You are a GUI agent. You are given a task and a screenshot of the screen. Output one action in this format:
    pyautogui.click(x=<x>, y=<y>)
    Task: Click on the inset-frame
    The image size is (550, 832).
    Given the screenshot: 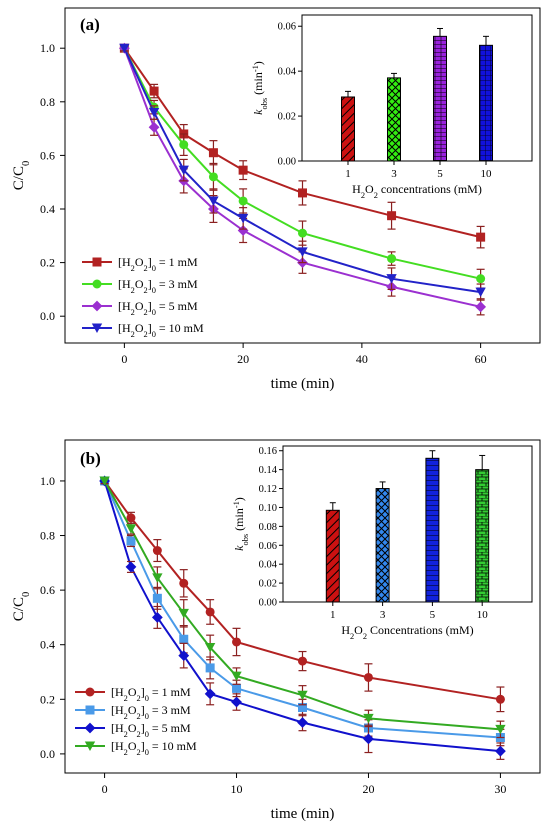 What is the action you would take?
    pyautogui.click(x=417, y=88)
    